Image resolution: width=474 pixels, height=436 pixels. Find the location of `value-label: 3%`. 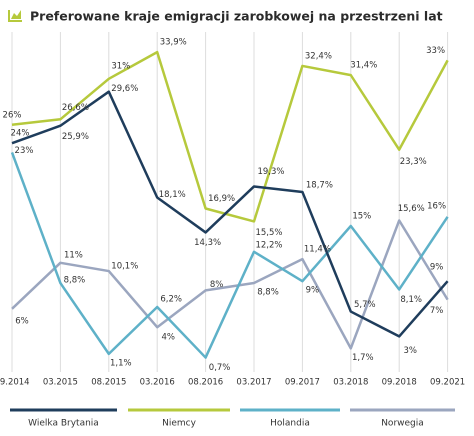

value-label: 3% is located at coordinates (410, 351).